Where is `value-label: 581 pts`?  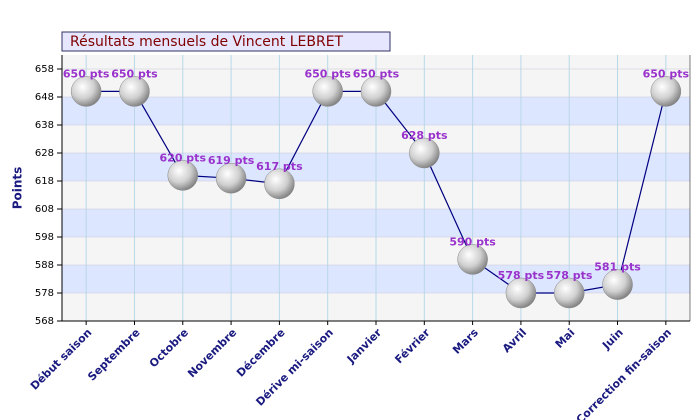
value-label: 581 pts is located at coordinates (617, 267).